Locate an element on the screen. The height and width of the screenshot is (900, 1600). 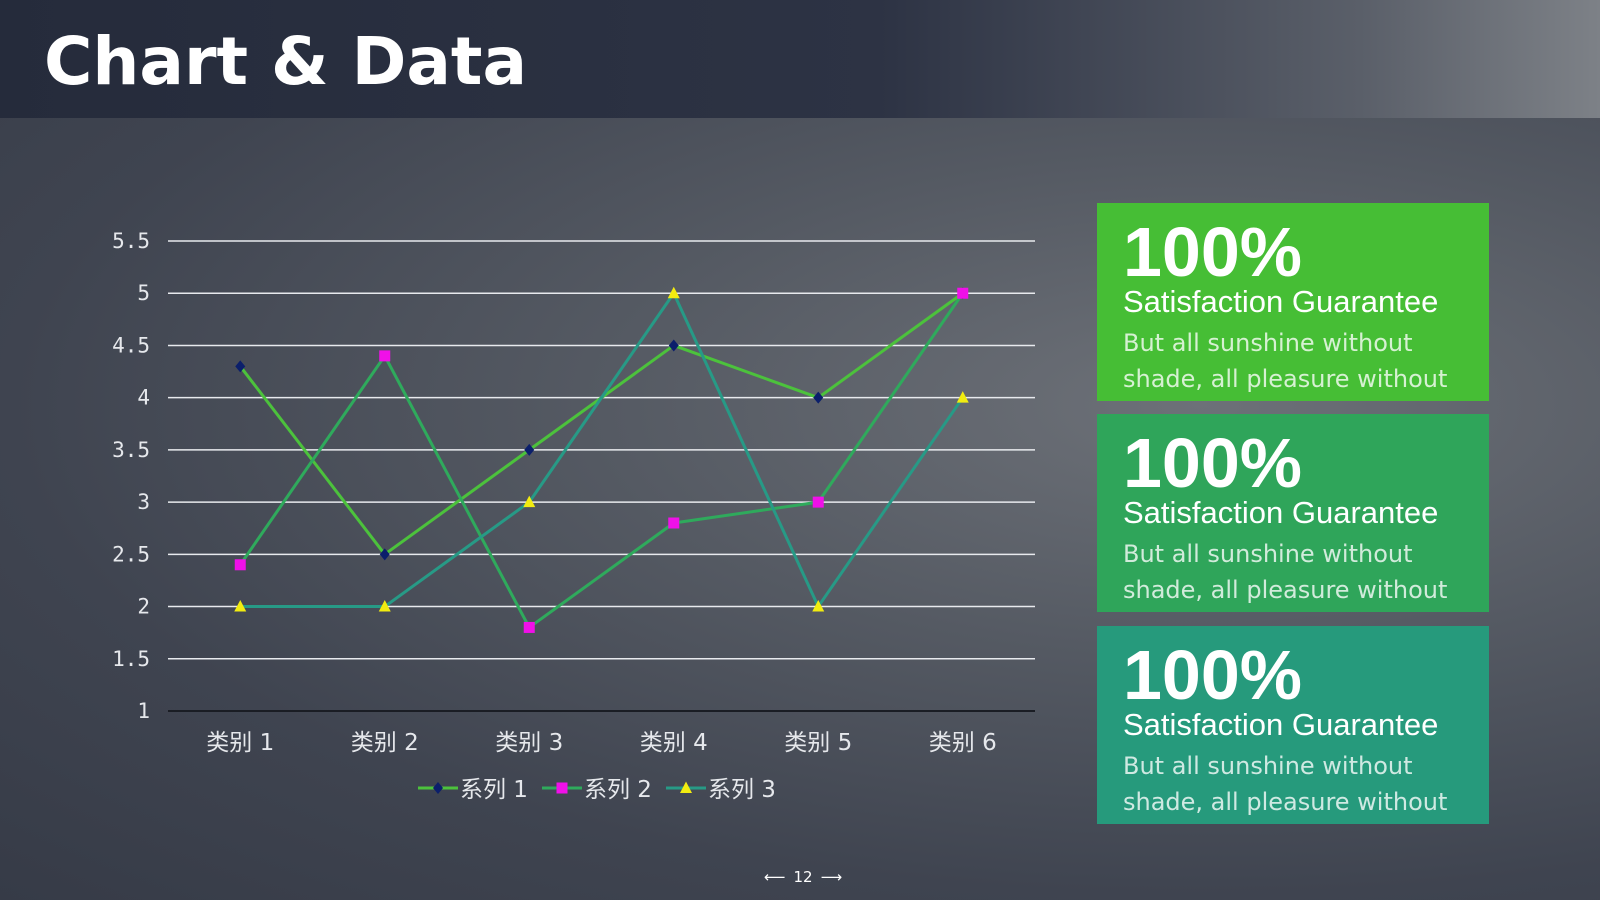
y-tick-label: 2 is located at coordinates (143, 607).